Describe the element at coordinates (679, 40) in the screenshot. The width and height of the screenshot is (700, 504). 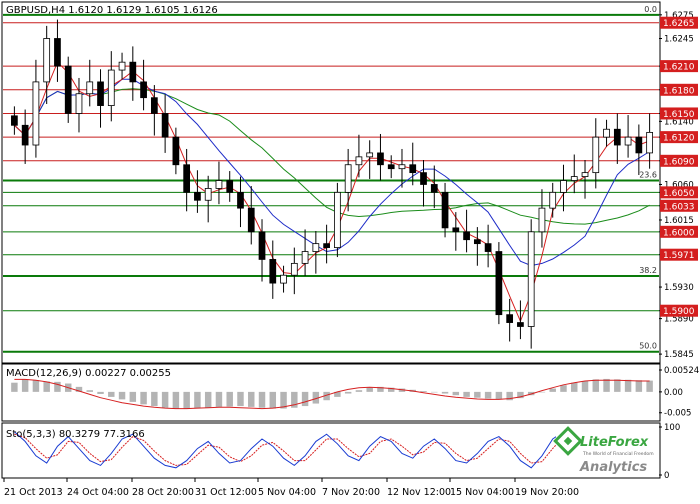
I see `price-tick-label: 1.6245` at that location.